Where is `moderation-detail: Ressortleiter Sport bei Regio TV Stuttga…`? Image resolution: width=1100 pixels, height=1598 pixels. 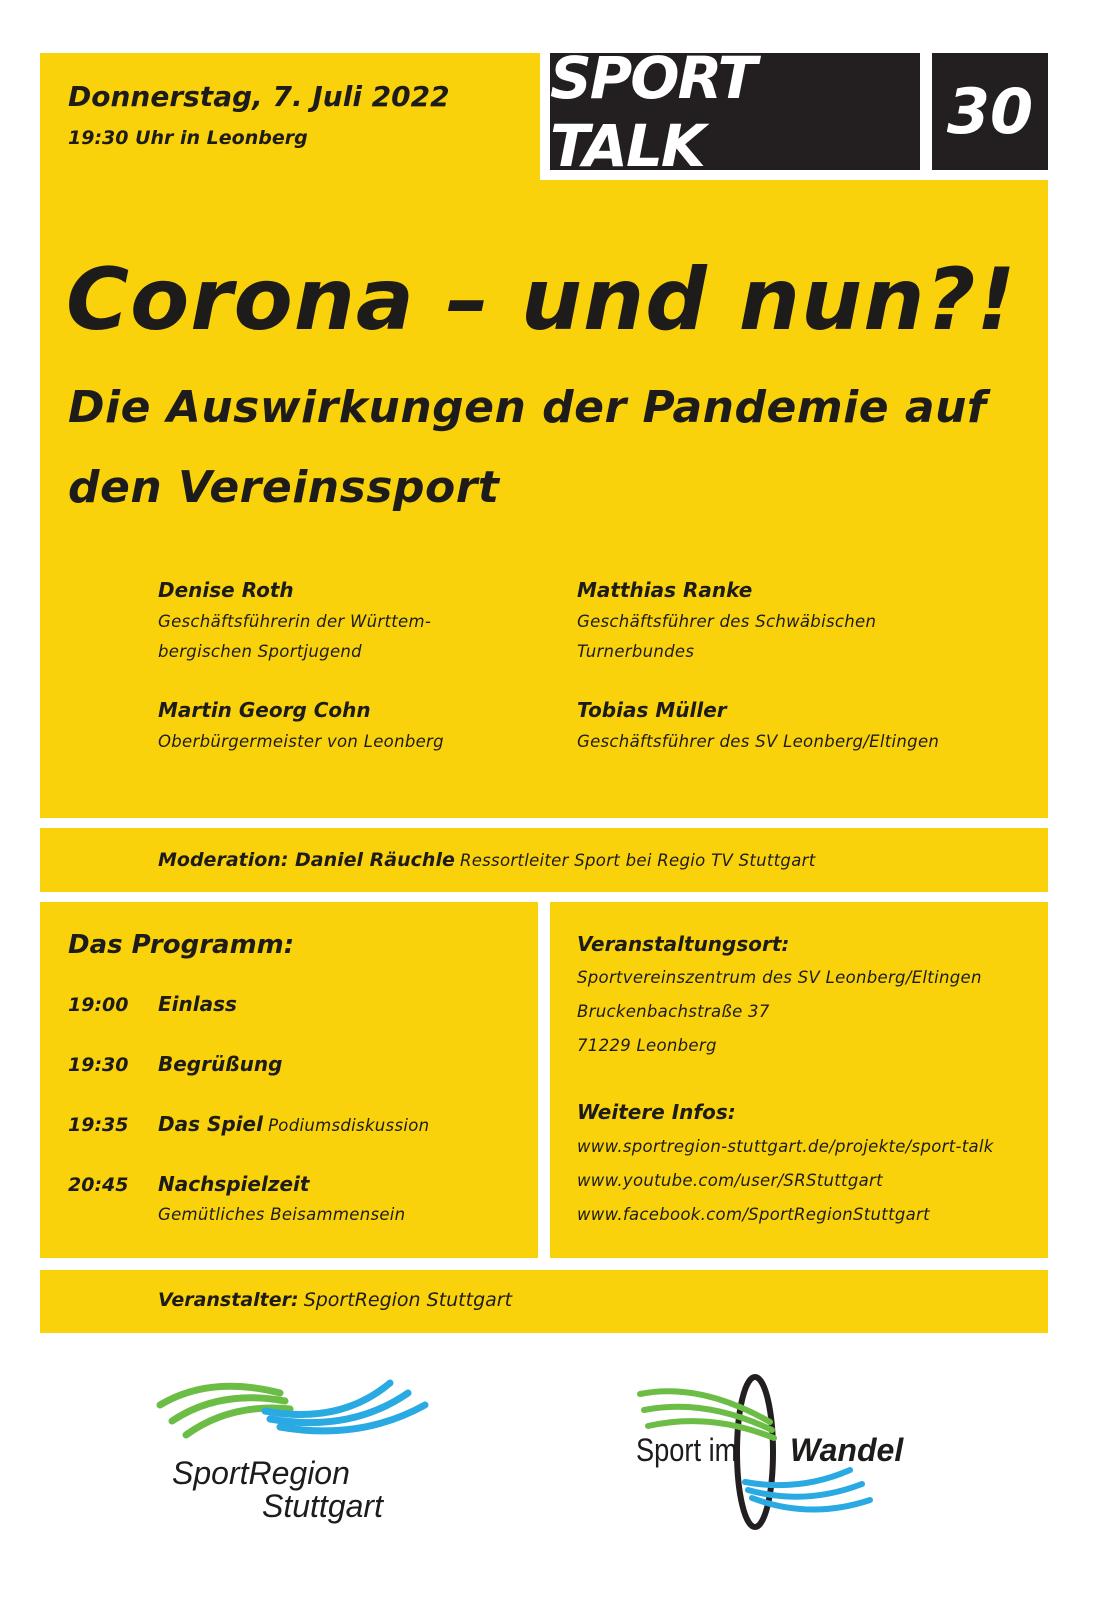 moderation-detail: Ressortleiter Sport bei Regio TV Stuttga… is located at coordinates (637, 860).